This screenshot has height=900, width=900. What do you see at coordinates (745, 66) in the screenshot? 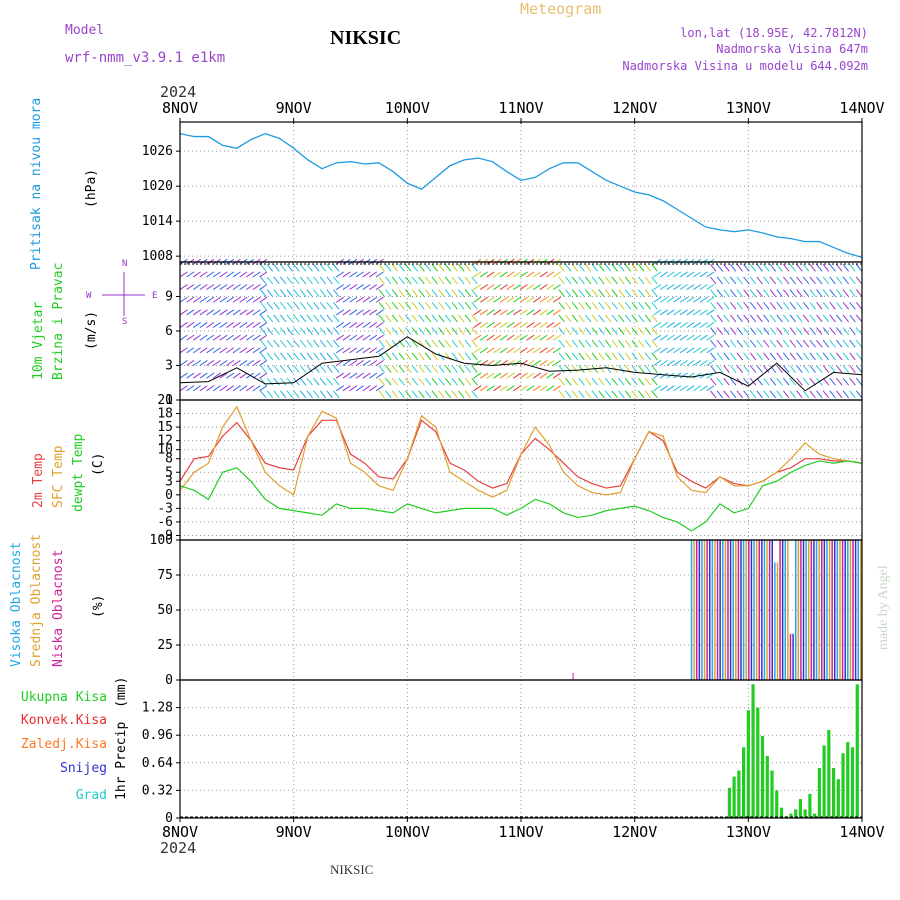
I see `model-elevation-text: Nadmorska Visina u modelu 644.092m` at bounding box center [745, 66].